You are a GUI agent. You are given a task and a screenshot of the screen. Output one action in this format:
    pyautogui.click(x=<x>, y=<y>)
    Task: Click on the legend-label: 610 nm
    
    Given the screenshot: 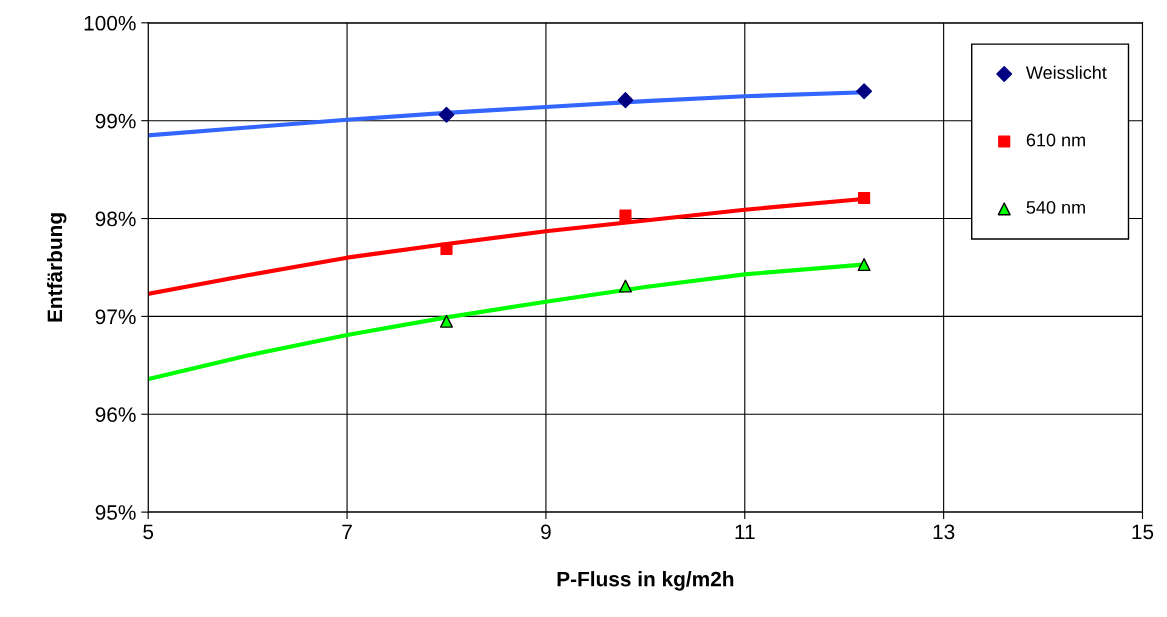 What is the action you would take?
    pyautogui.click(x=1055, y=140)
    